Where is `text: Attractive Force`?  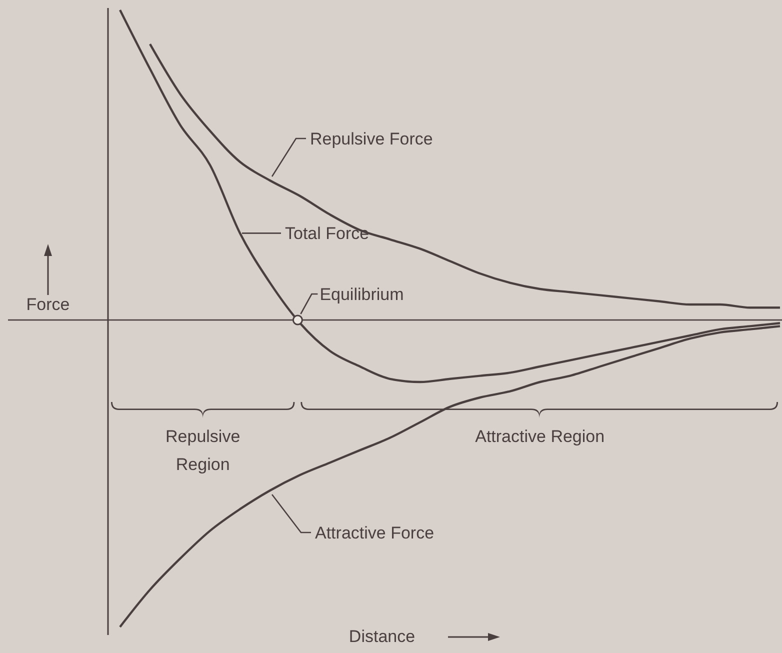 text: Attractive Force is located at coordinates (374, 532).